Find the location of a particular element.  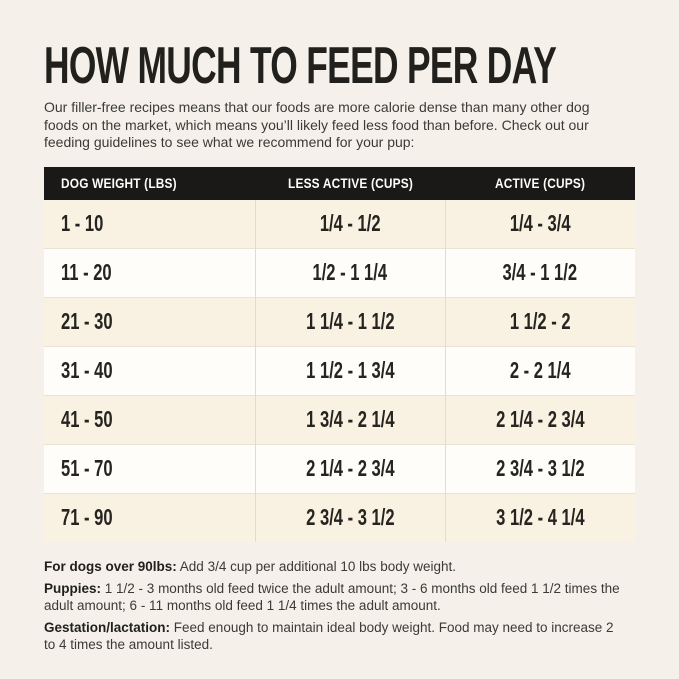

col-header-less-active-label: LESS ACTIVE (CUPS) is located at coordinates (350, 183).